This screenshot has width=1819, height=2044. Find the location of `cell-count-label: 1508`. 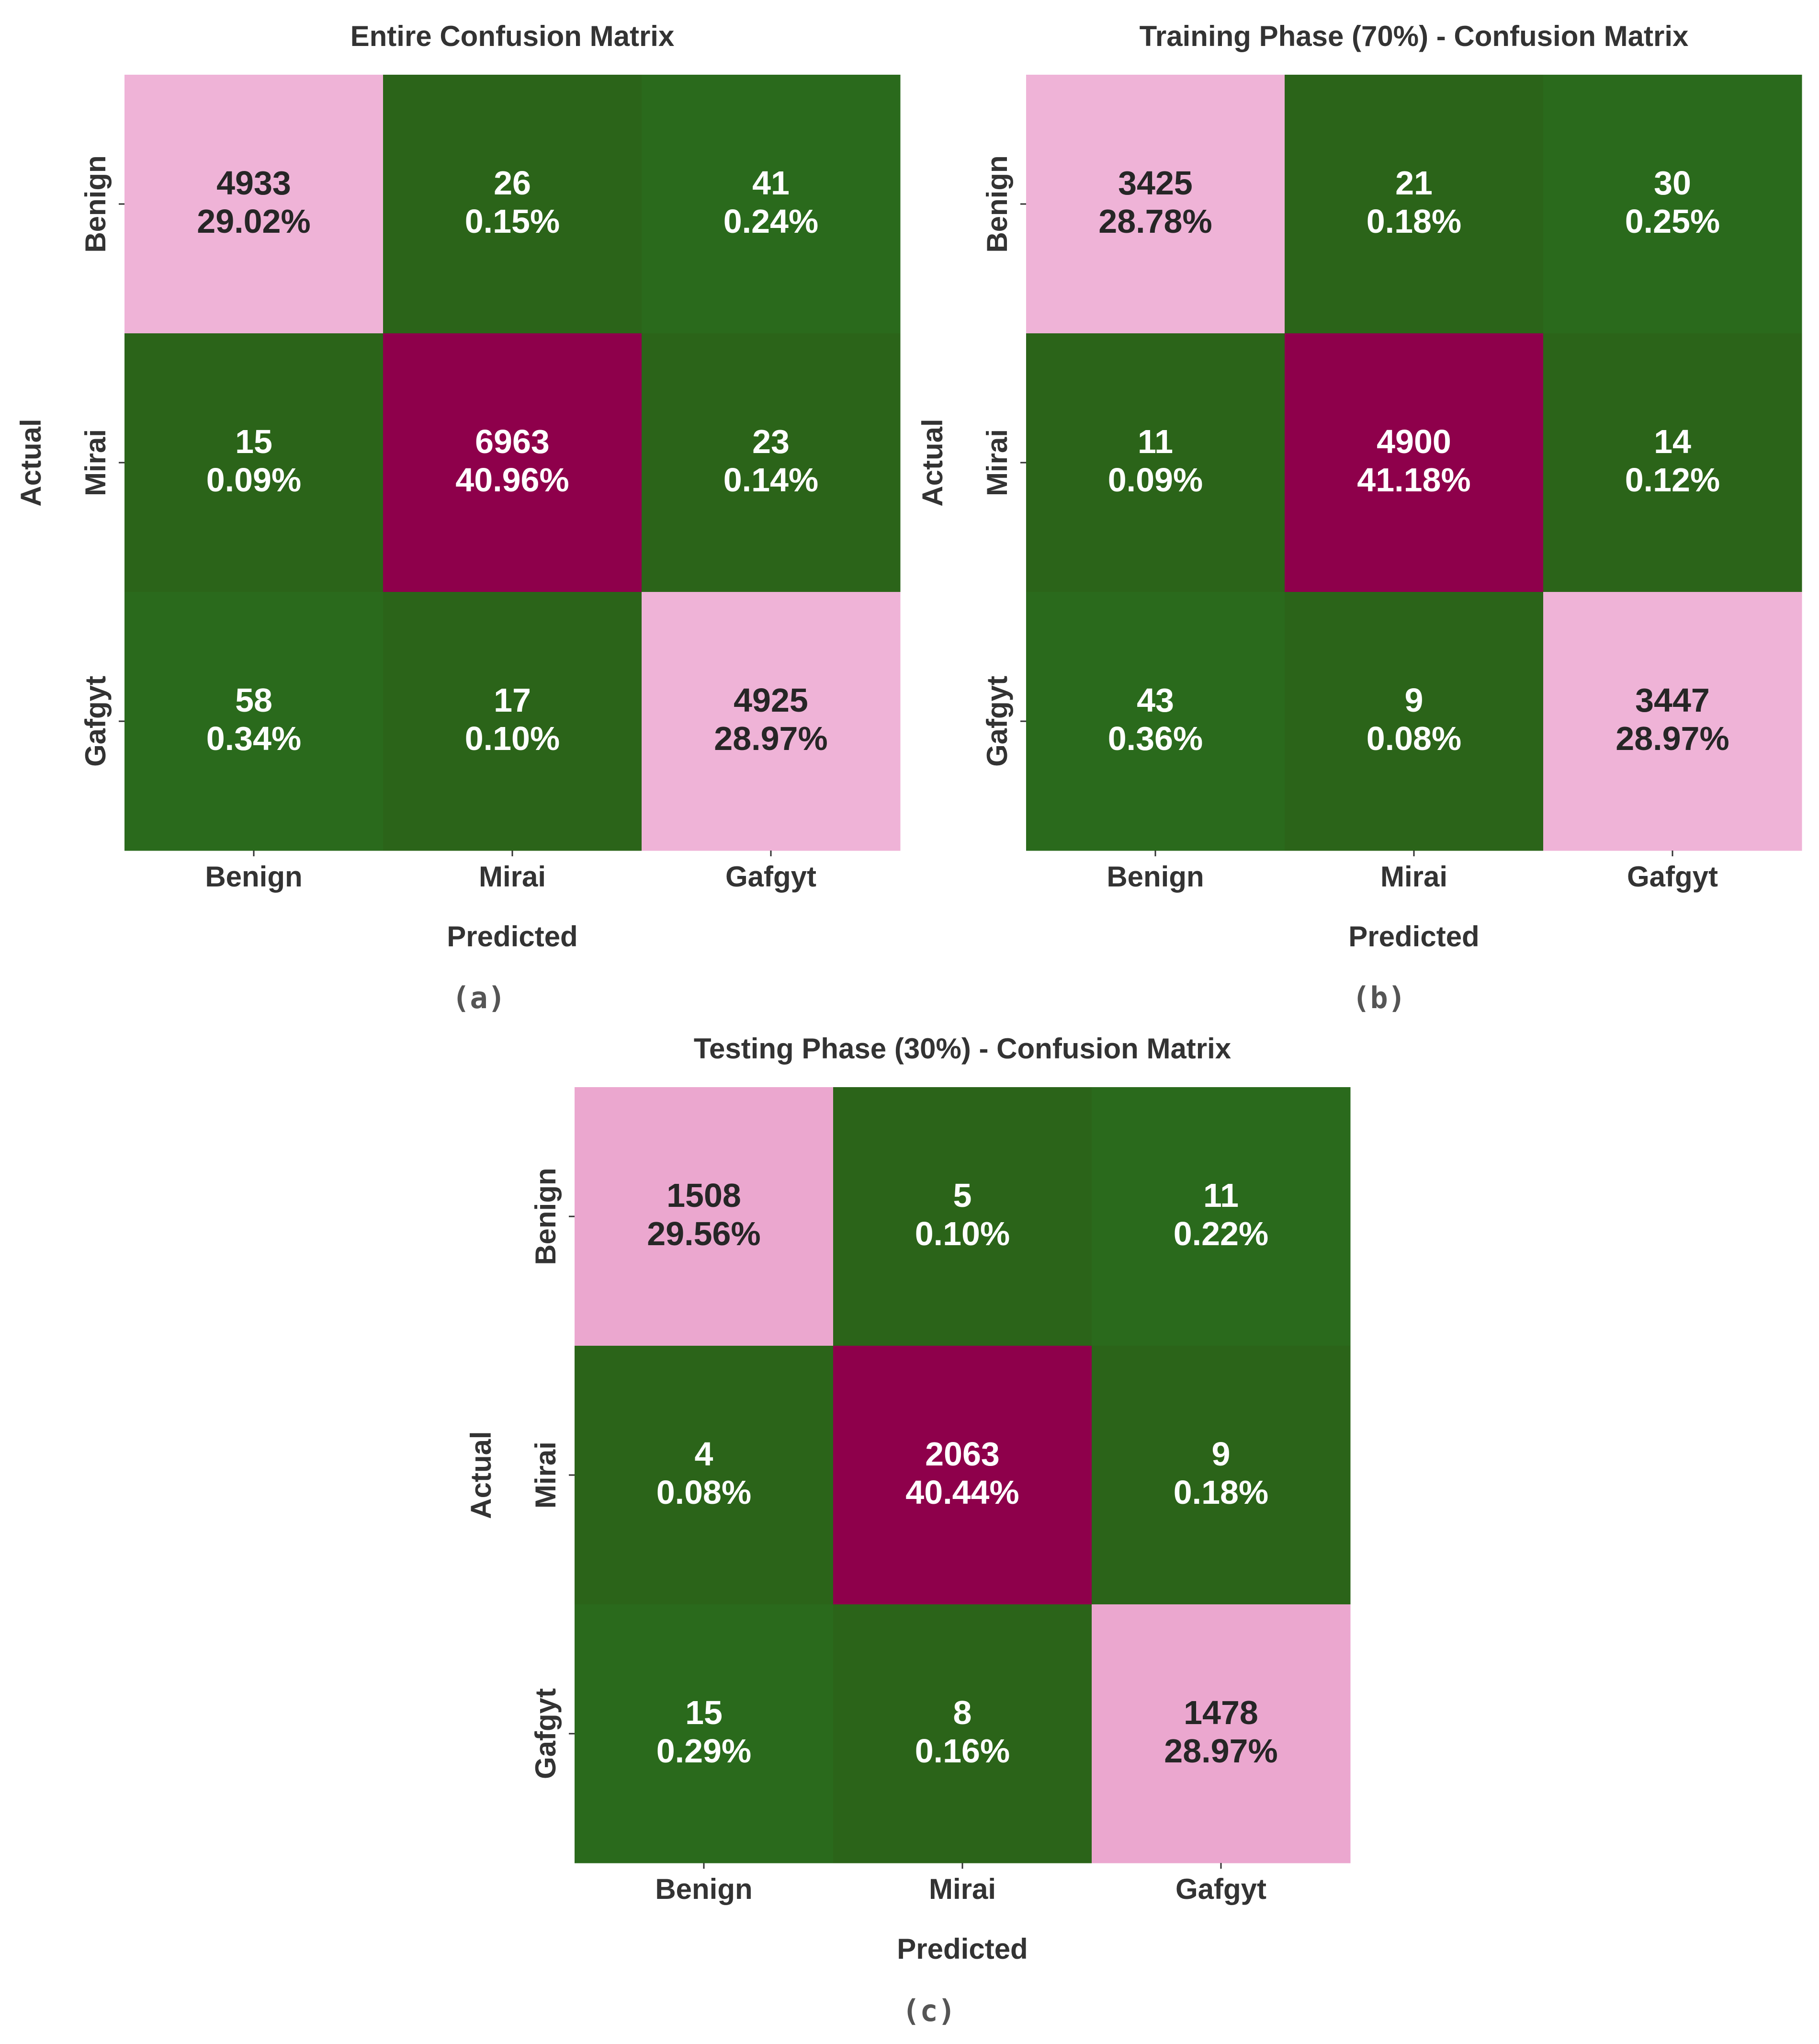

cell-count-label: 1508 is located at coordinates (704, 1195).